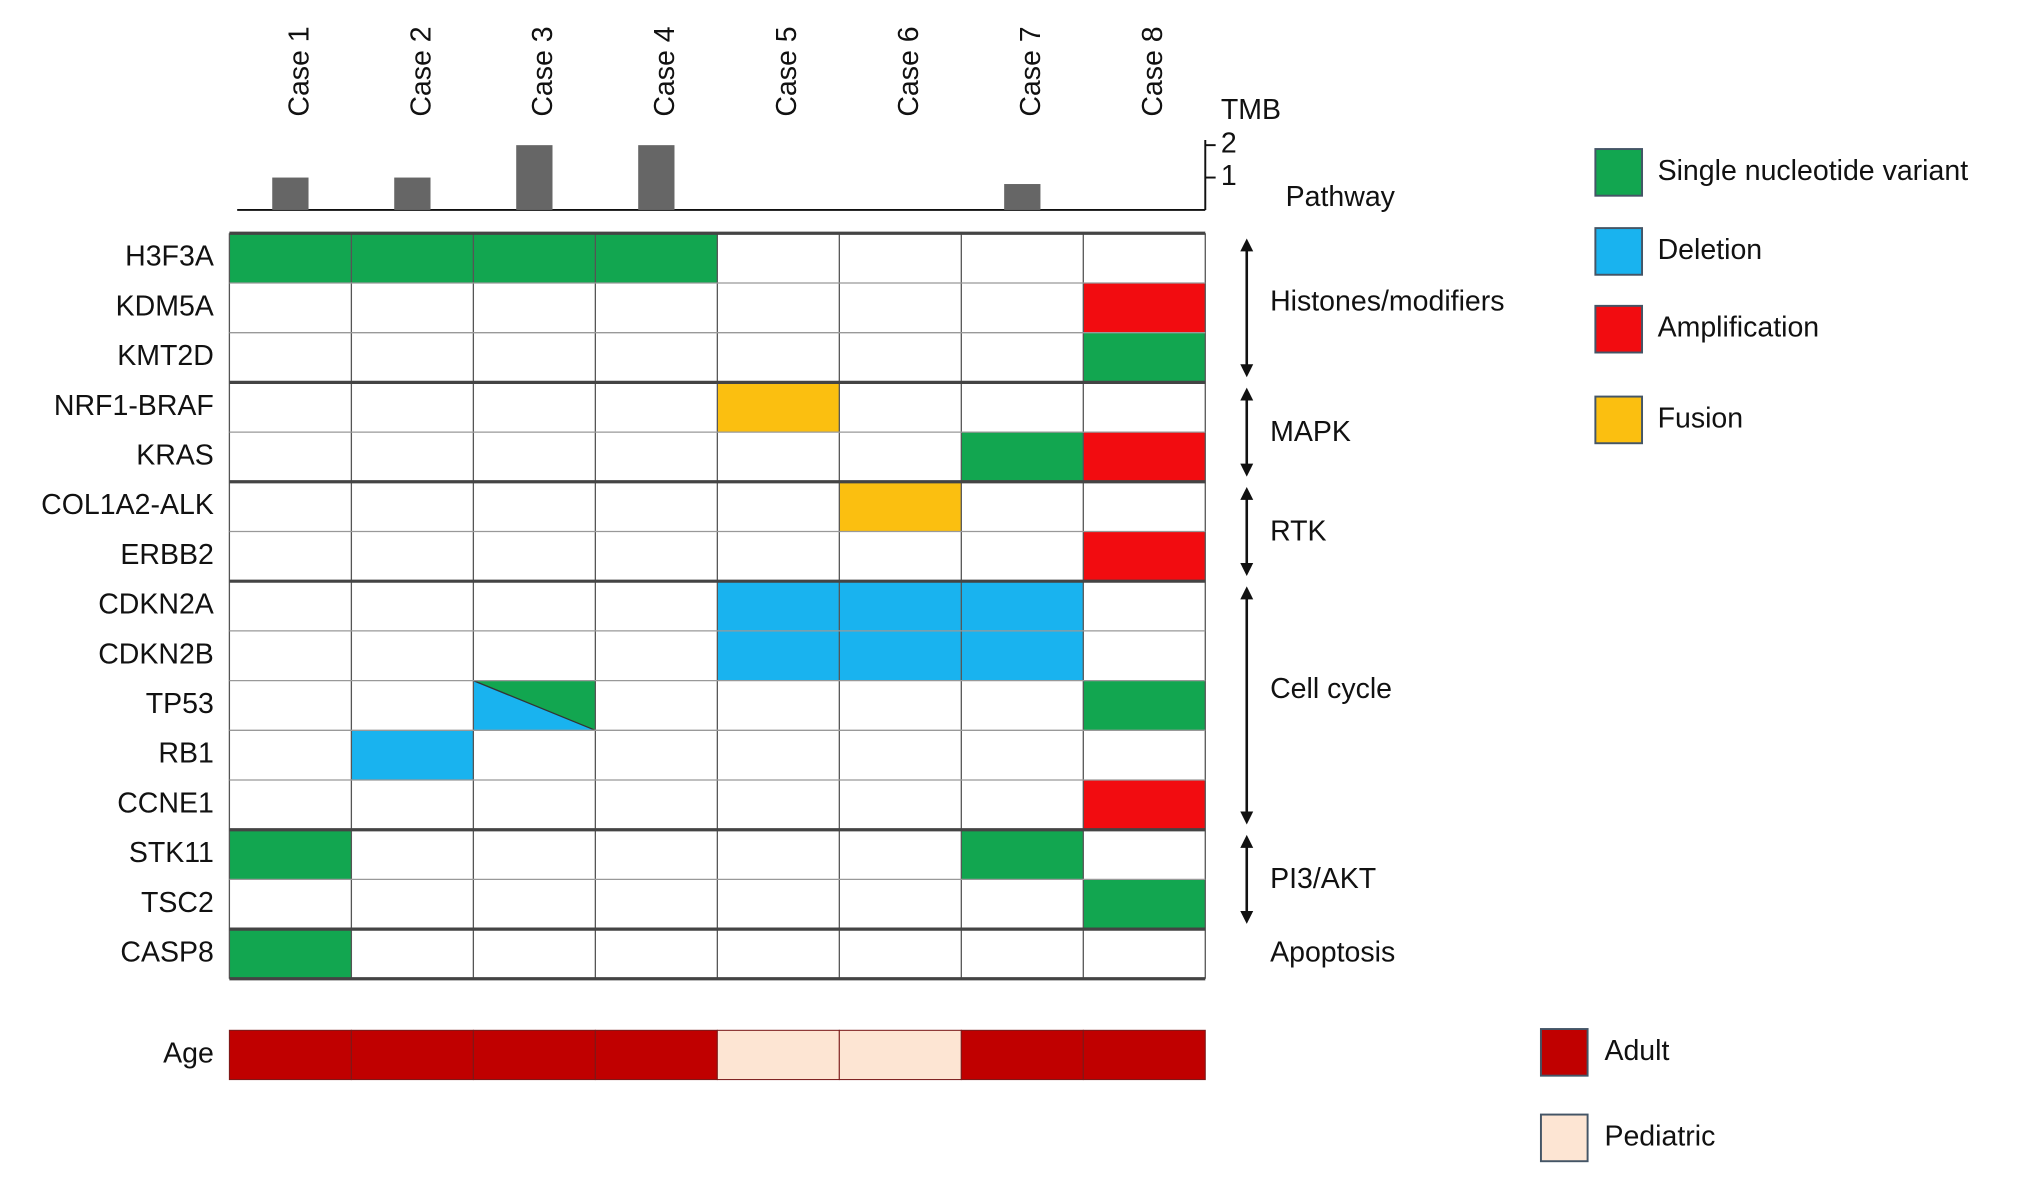 The width and height of the screenshot is (2032, 1182). I want to click on case-label: Case 8, so click(1153, 71).